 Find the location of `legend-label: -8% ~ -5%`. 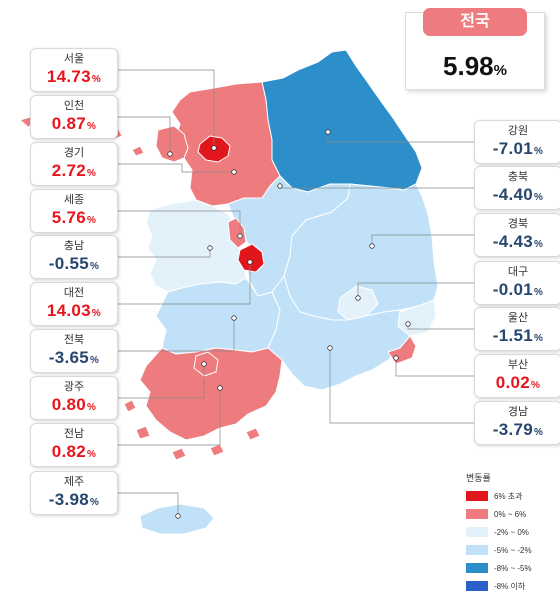

legend-label: -8% ~ -5% is located at coordinates (513, 568).